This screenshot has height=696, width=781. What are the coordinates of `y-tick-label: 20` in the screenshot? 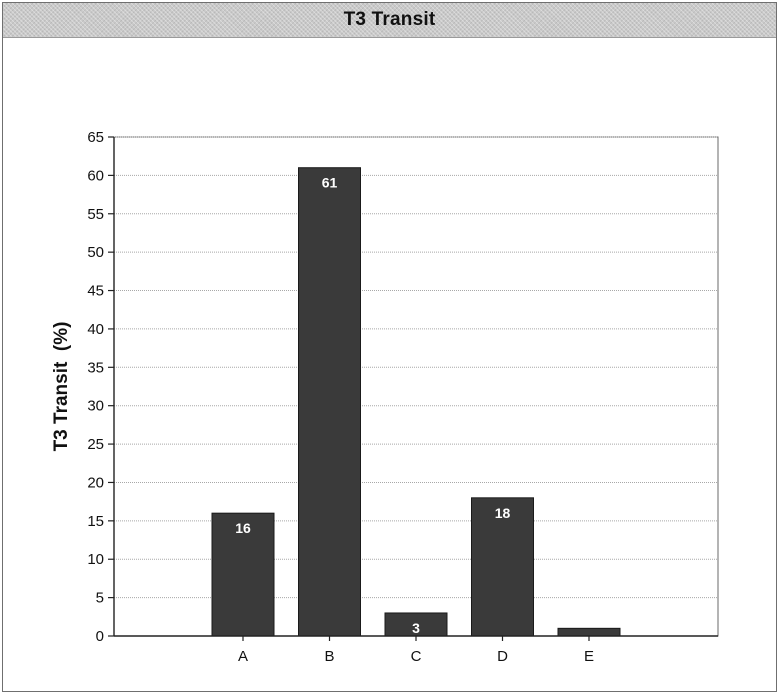 It's located at (95, 482).